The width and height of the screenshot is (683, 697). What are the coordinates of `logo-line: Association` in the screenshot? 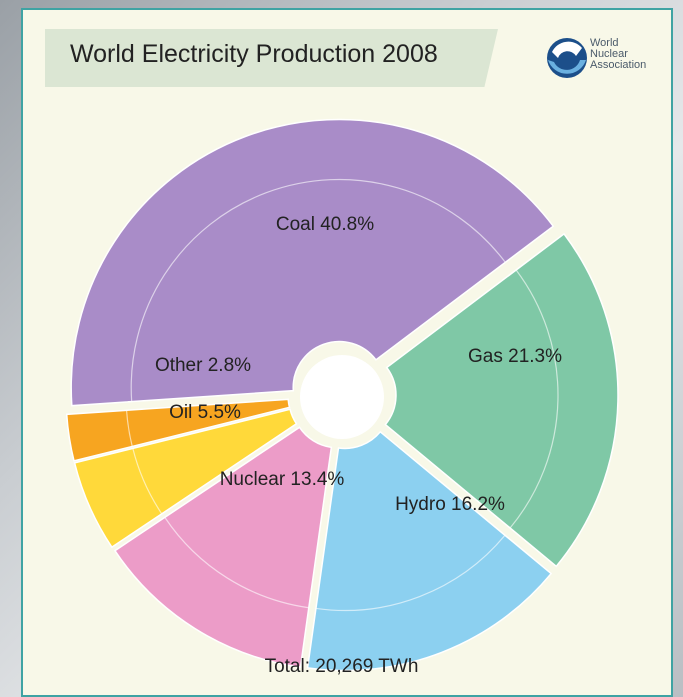 It's located at (618, 65).